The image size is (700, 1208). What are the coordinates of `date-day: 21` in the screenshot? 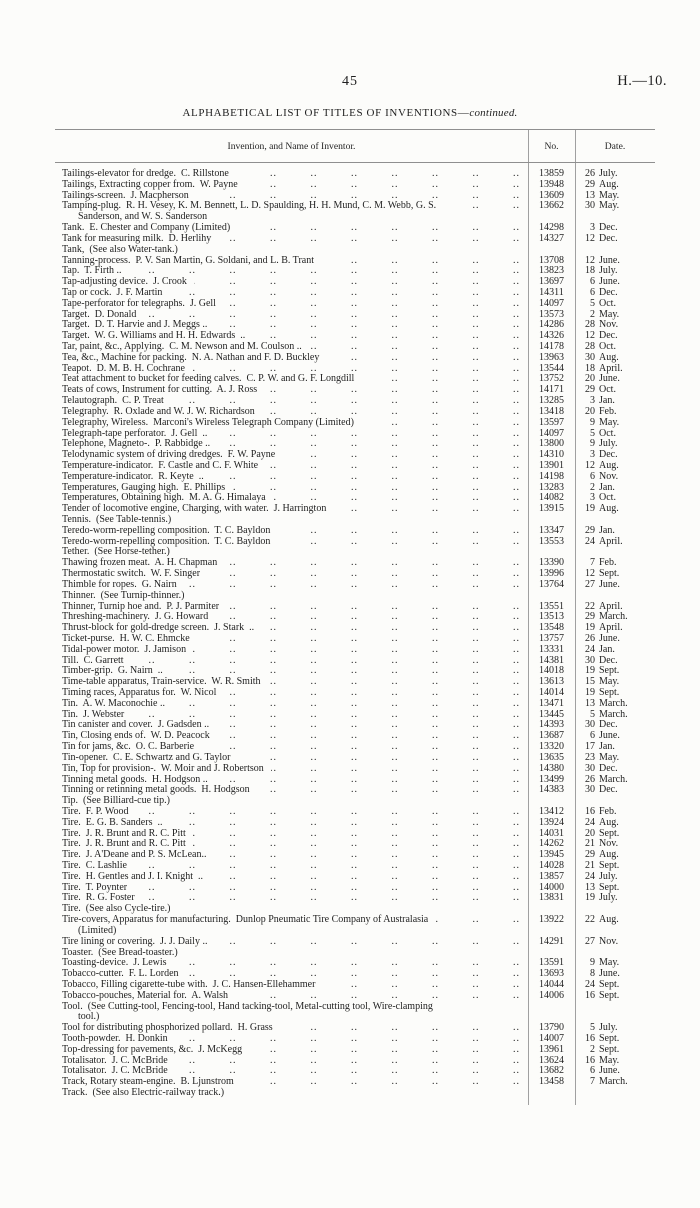 It's located at (590, 844).